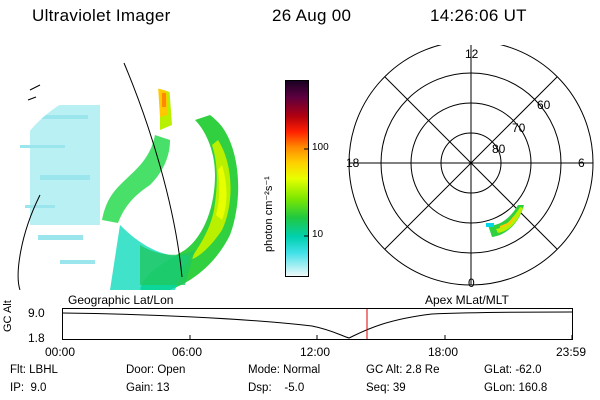  I want to click on left-panel-caption: Geographic Lat/Lon, so click(121, 300).